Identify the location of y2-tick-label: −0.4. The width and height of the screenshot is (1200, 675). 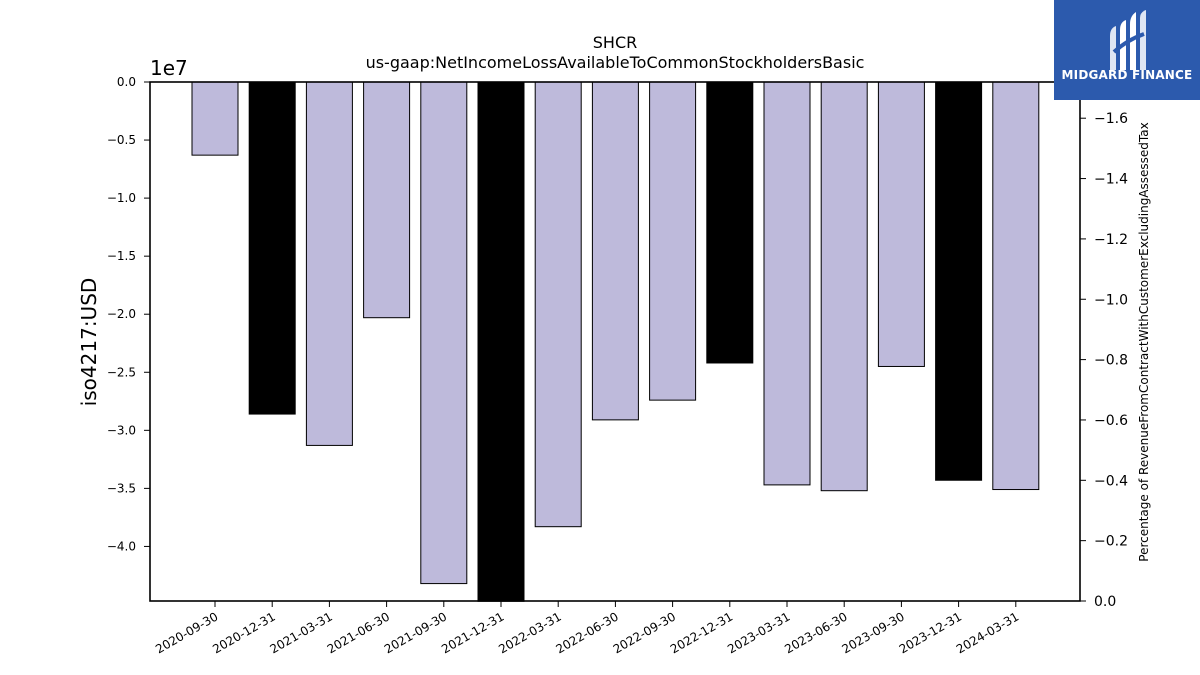
(1111, 481).